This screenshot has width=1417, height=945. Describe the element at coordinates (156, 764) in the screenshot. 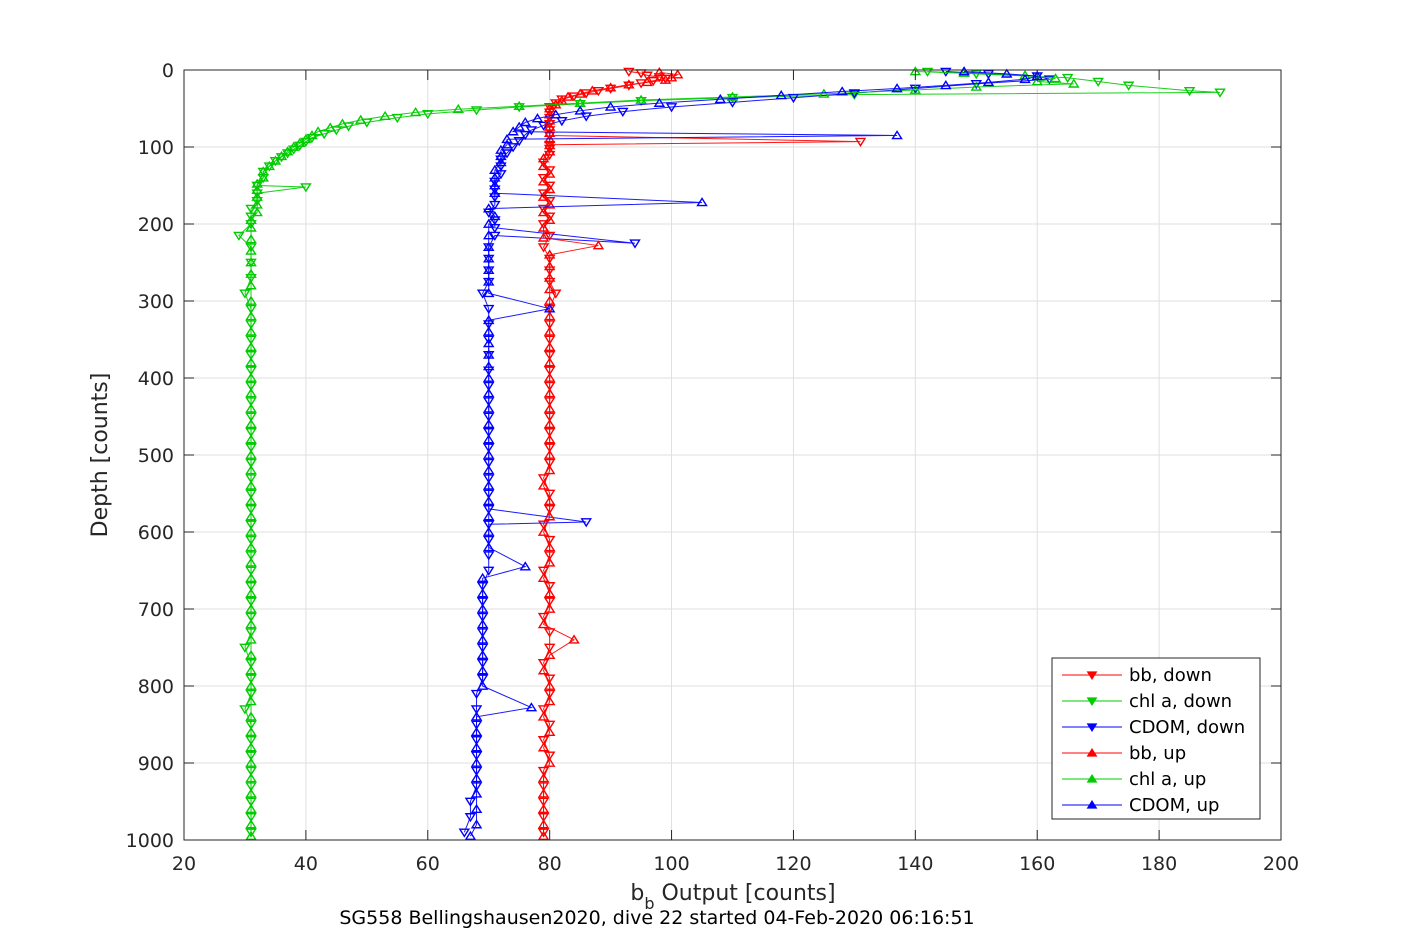

I see `y-tick-label: 900` at that location.